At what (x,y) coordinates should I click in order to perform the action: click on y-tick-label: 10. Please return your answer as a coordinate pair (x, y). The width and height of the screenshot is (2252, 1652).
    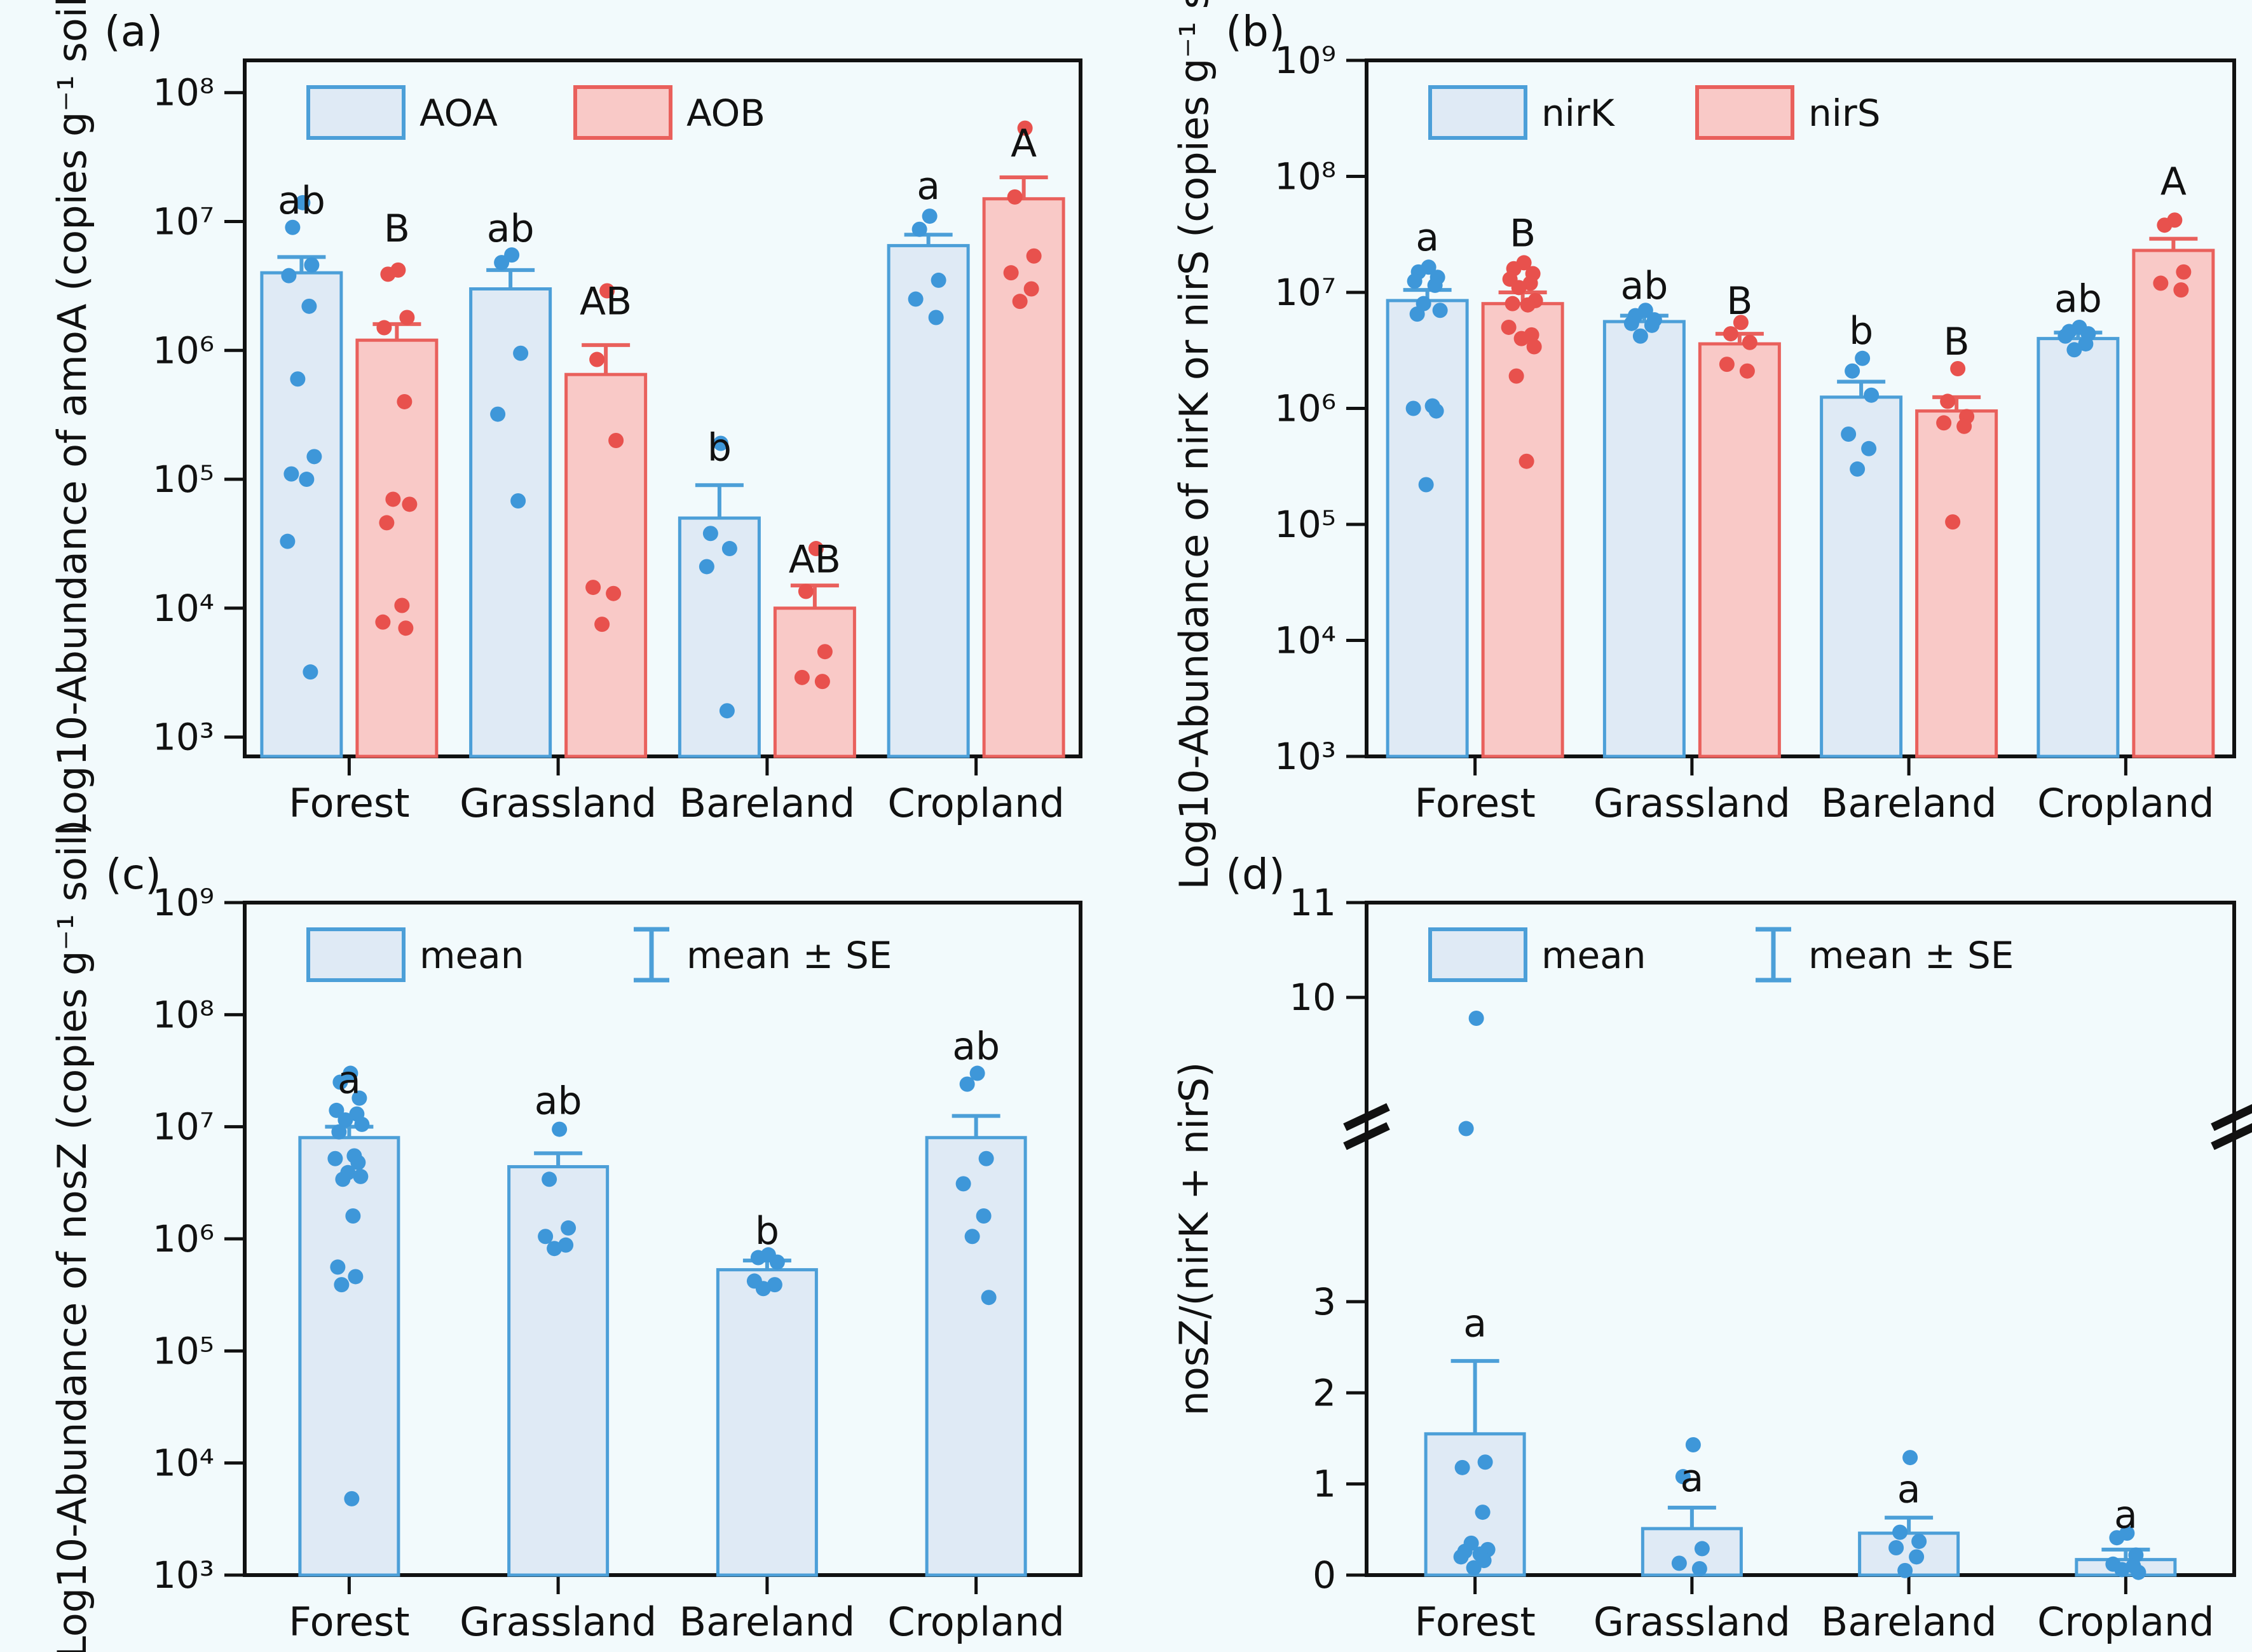
    Looking at the image, I should click on (1312, 997).